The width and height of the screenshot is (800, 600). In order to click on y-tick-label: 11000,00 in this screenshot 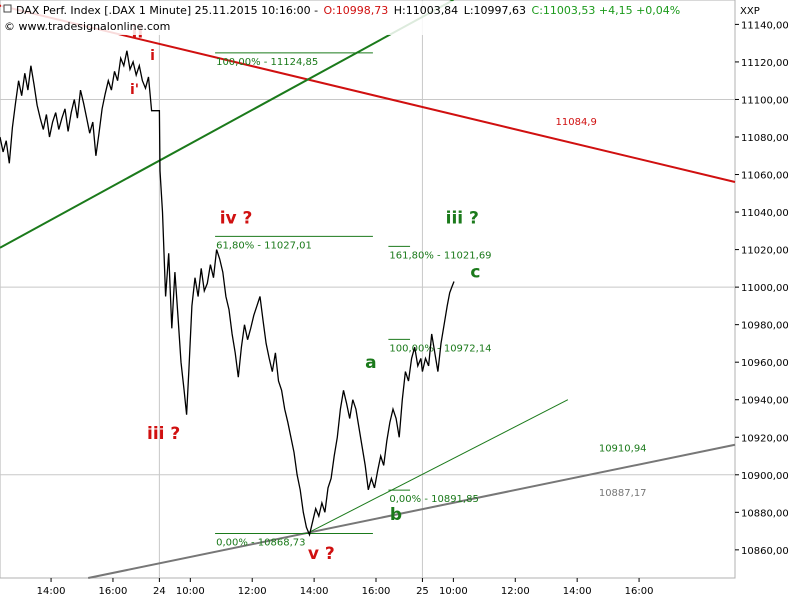, I will do `click(765, 288)`.